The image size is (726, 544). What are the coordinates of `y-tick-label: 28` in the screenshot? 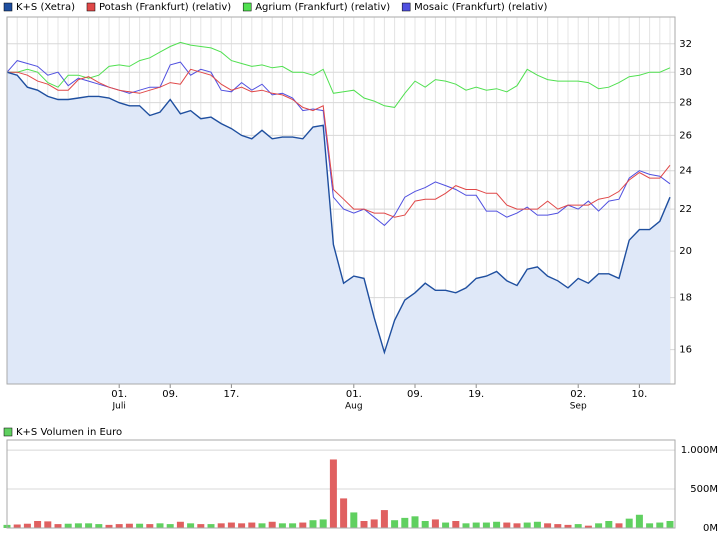 It's located at (685, 103).